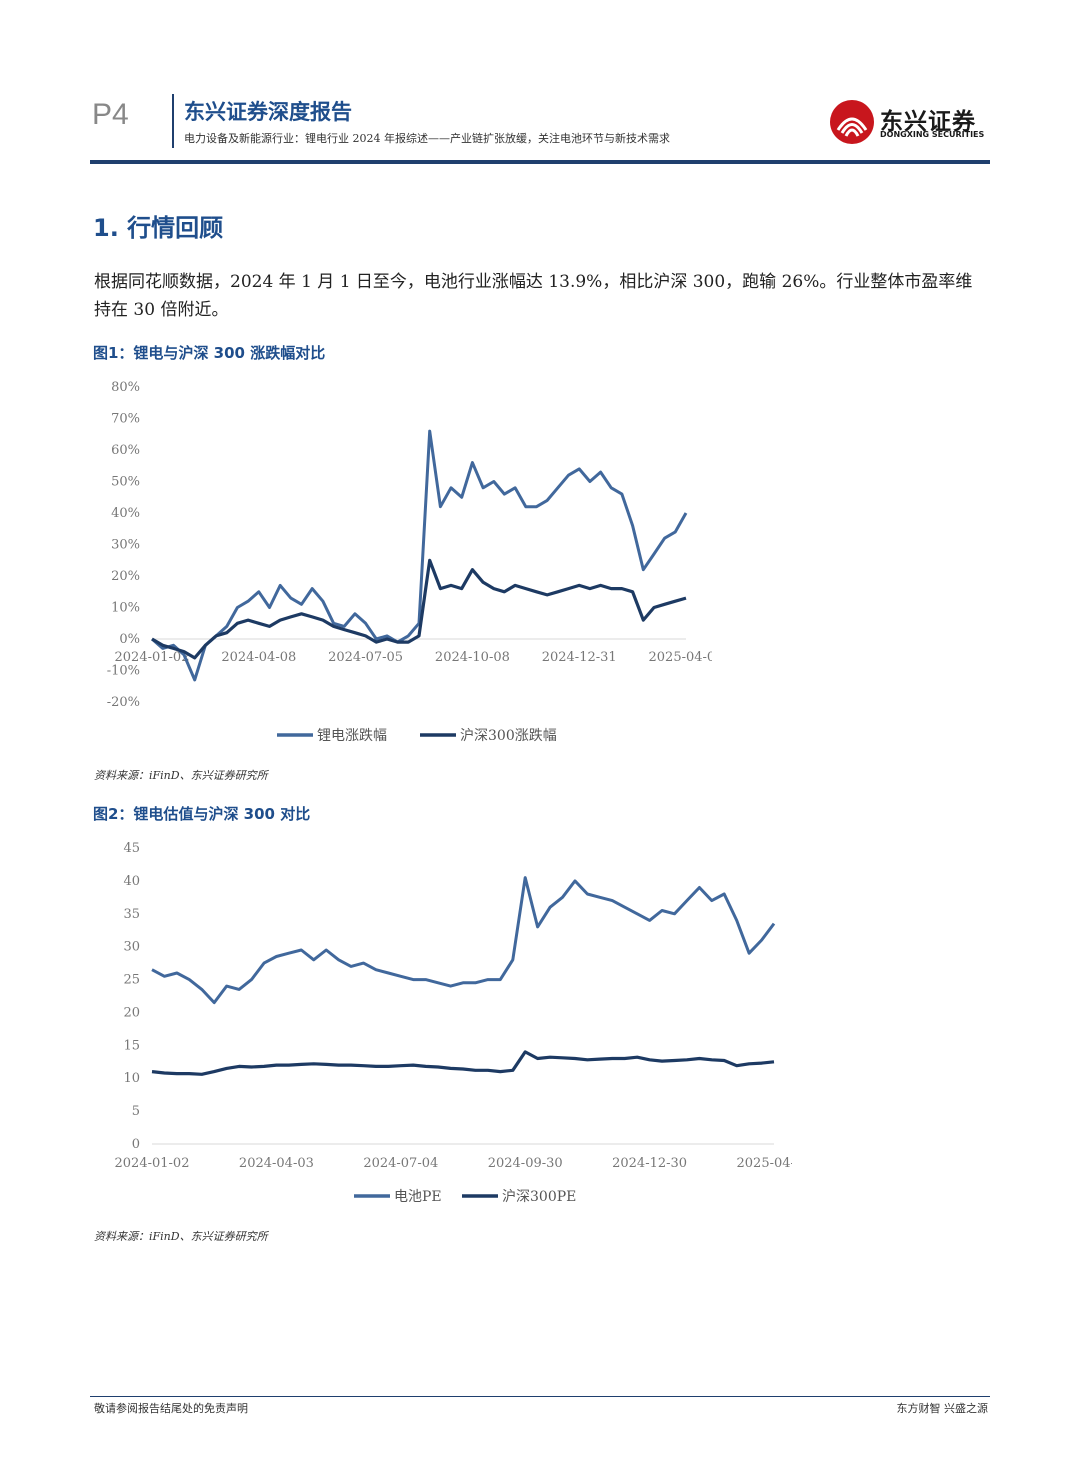 The height and width of the screenshot is (1466, 1080). I want to click on x-tick-label: 2024-07-05, so click(365, 657).